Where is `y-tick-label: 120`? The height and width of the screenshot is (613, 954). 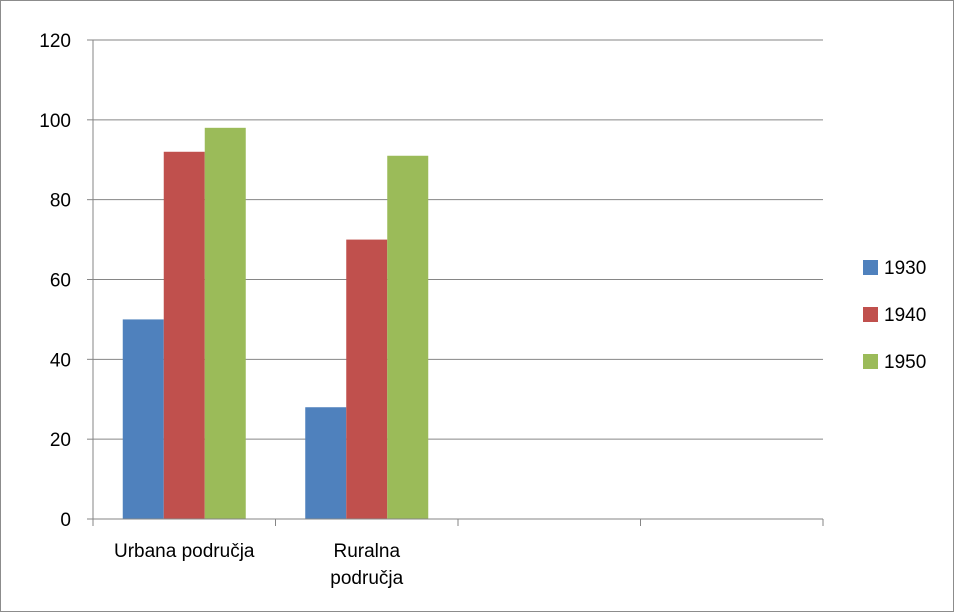
y-tick-label: 120 is located at coordinates (55, 41).